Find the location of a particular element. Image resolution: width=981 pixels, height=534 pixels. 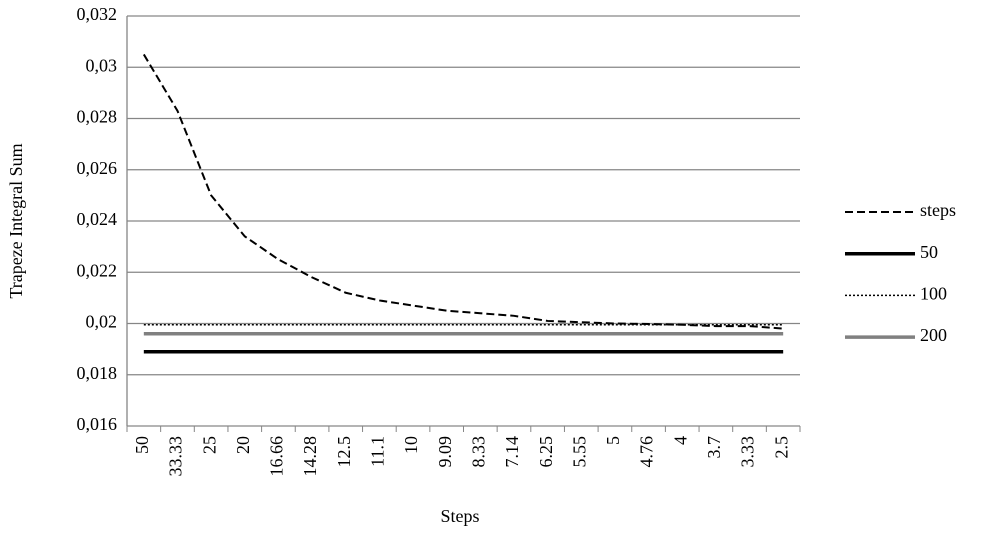

y-tick-label: 0,026 is located at coordinates (97, 168).